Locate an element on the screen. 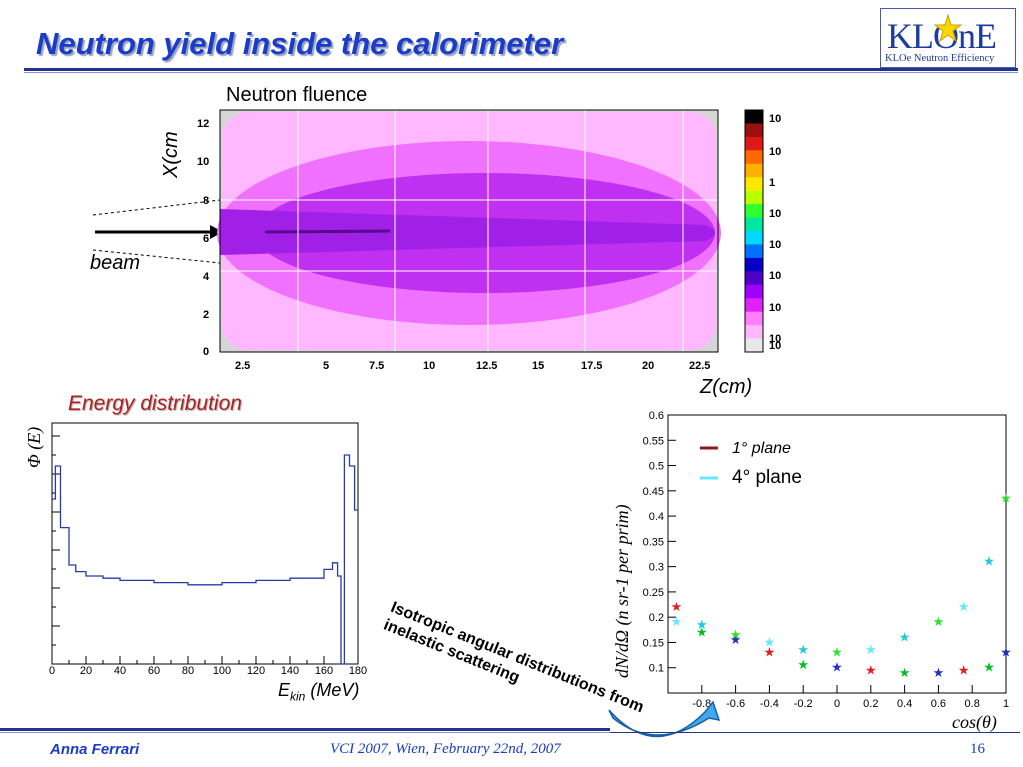  title-divider-thin is located at coordinates (521, 72).